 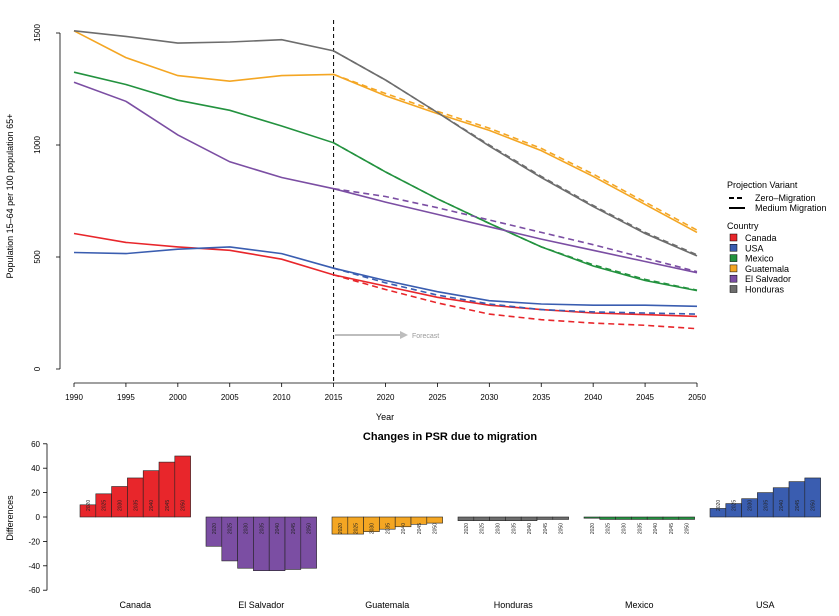 I want to click on bar-y-axis-label: Differences, so click(x=10, y=518).